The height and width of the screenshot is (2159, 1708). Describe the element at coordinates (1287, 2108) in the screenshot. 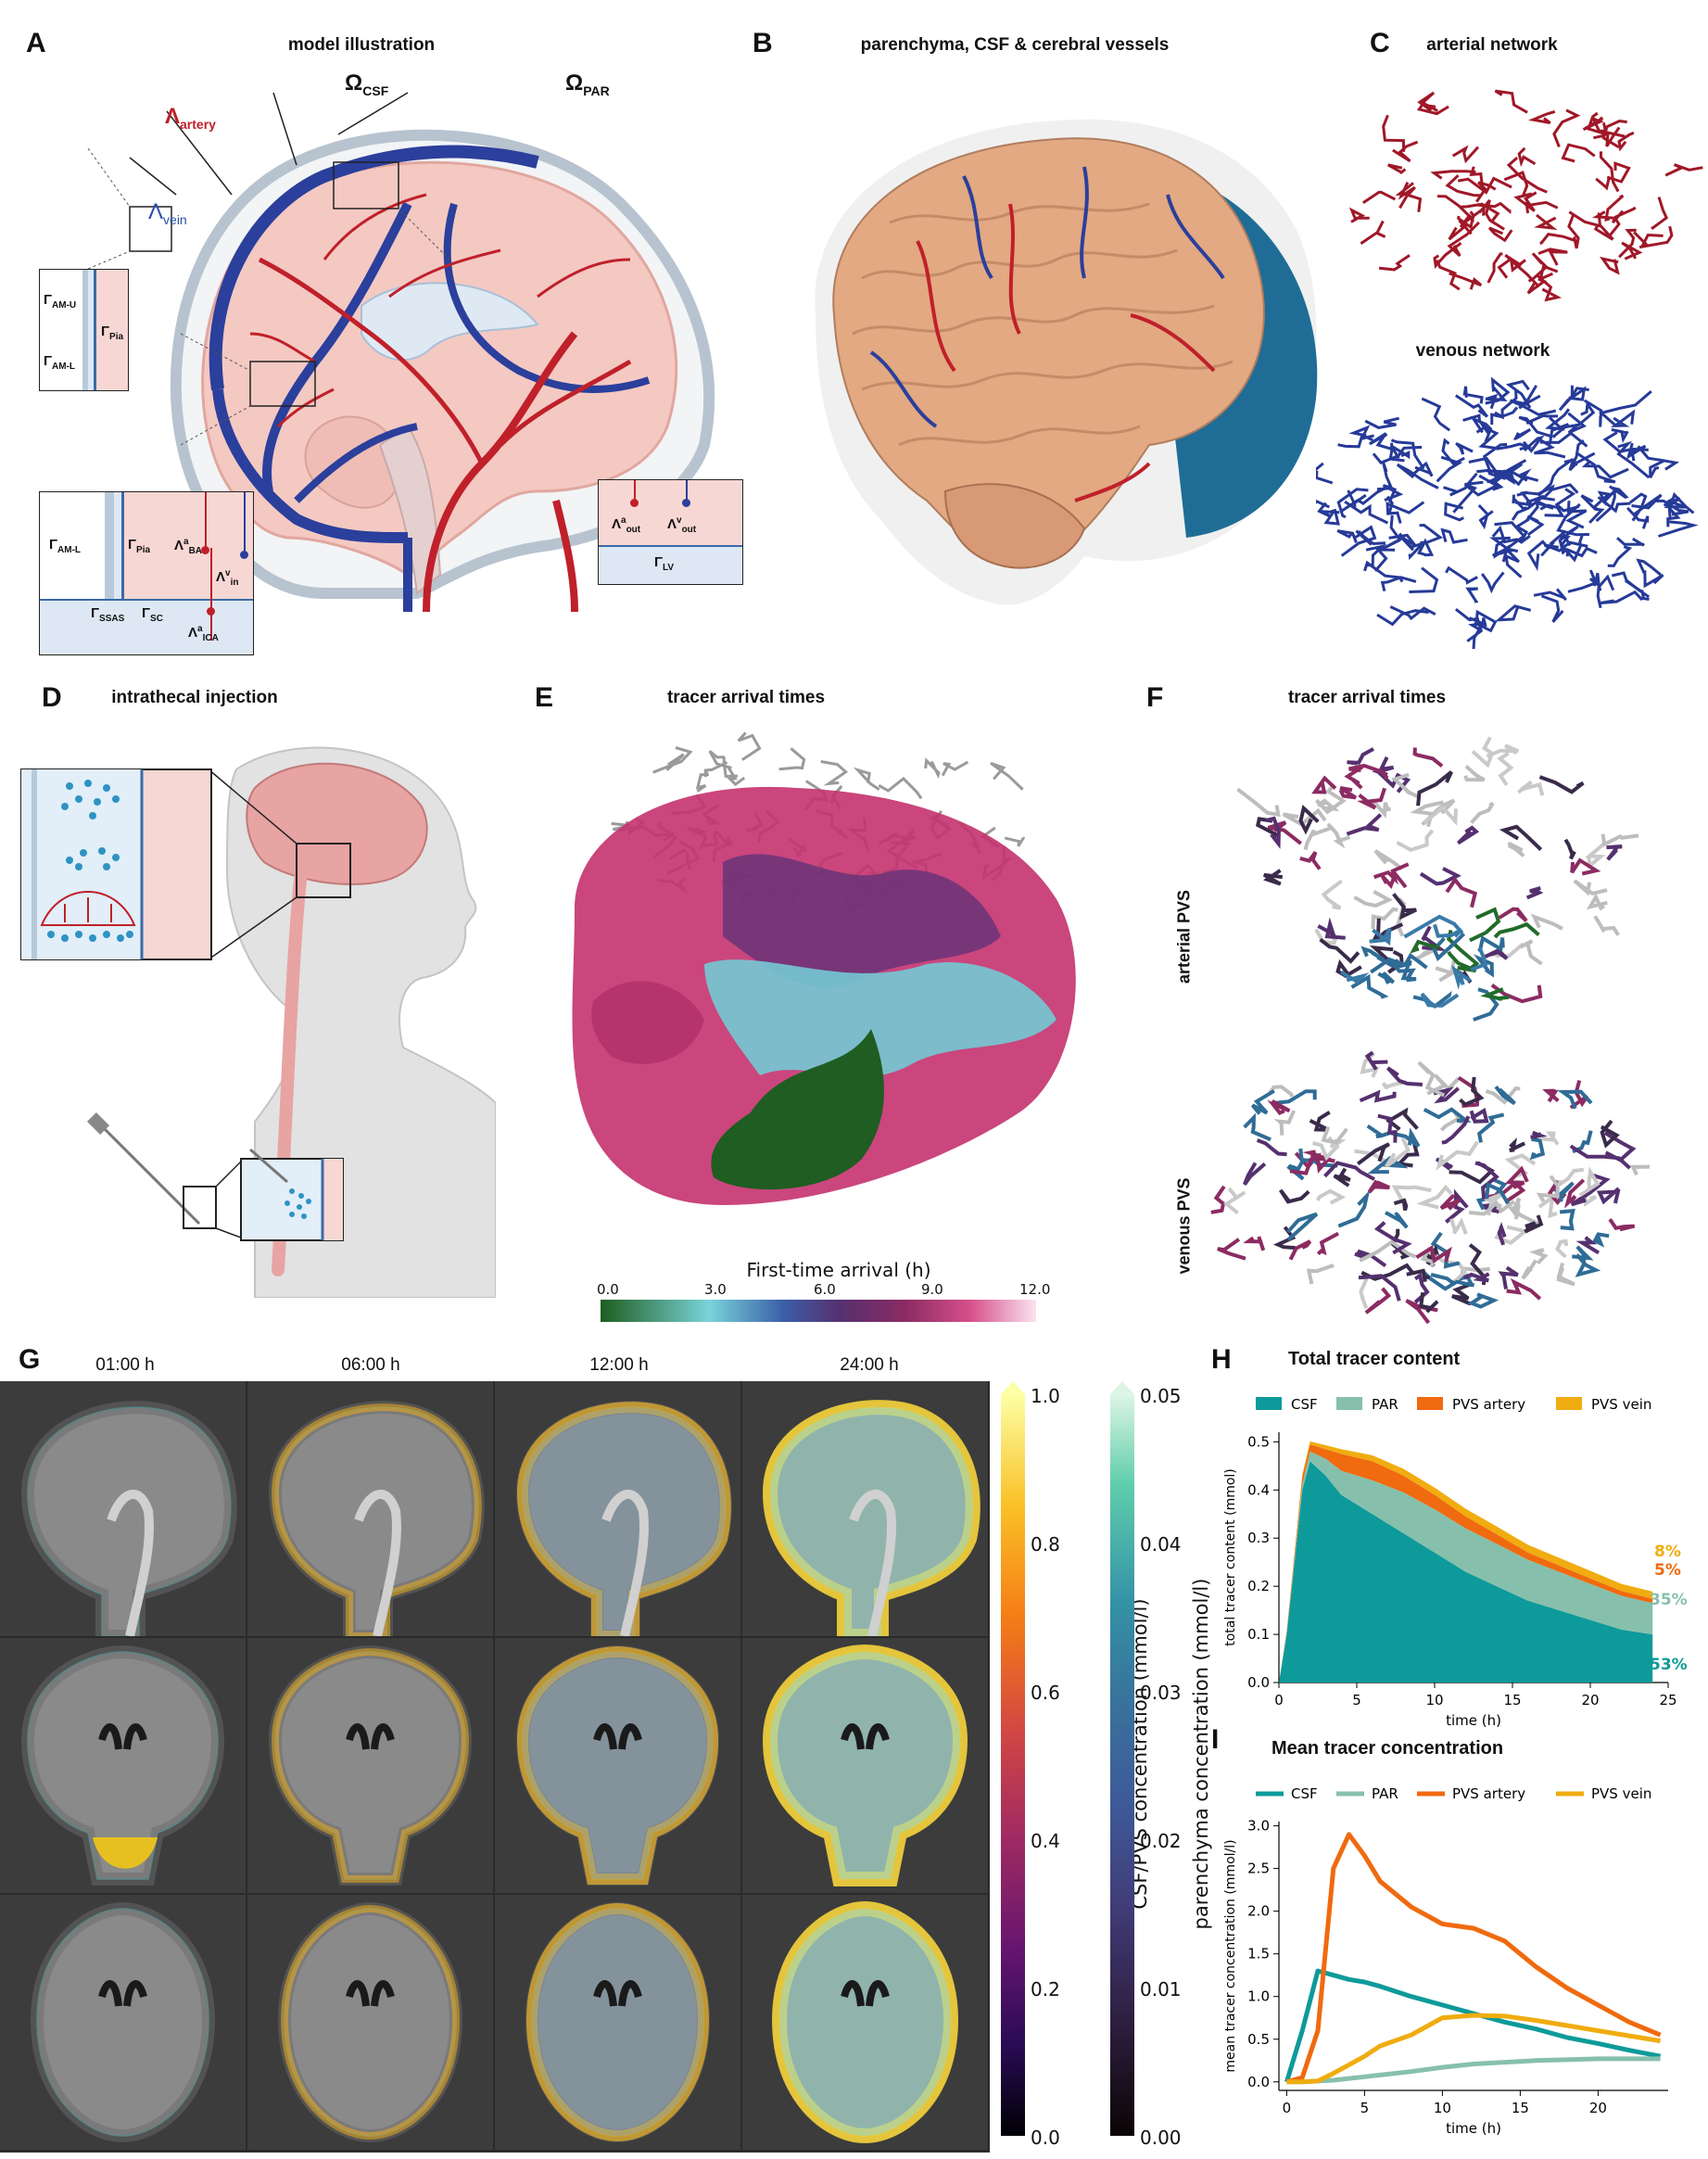

I see `x-tick-label: 0` at that location.